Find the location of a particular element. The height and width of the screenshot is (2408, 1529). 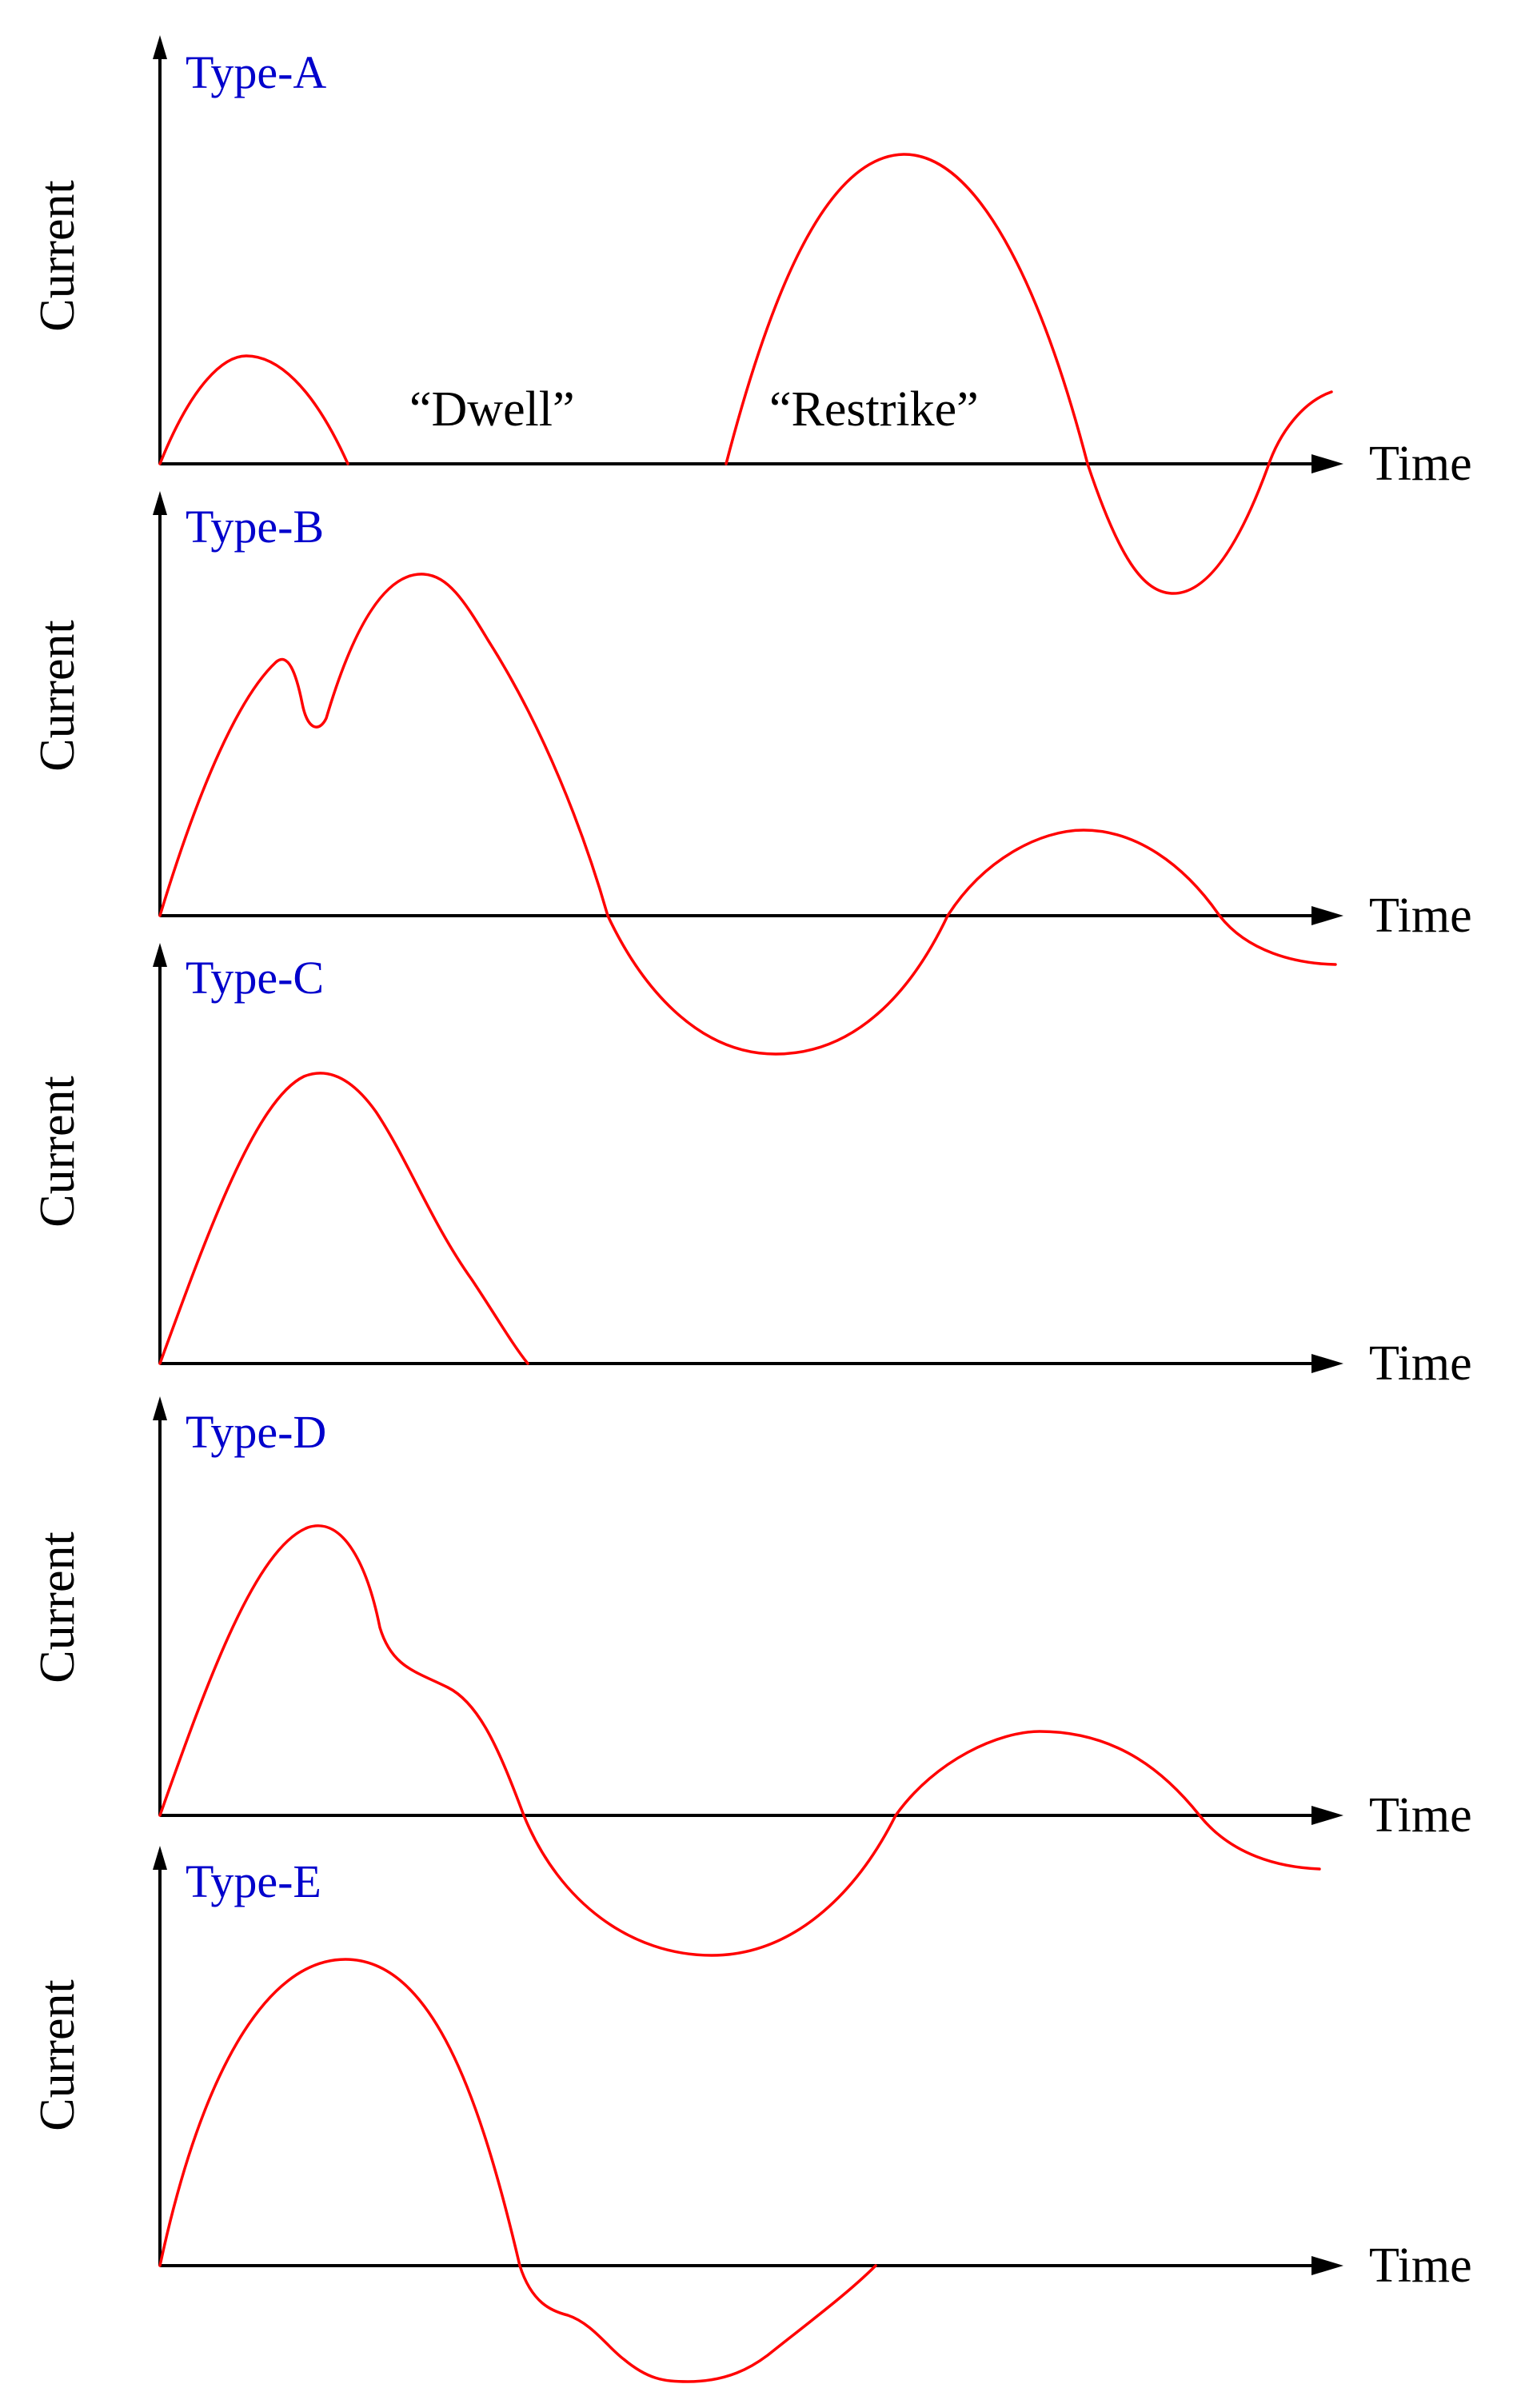

panel-b-x-axis-arrow is located at coordinates (1327, 915).